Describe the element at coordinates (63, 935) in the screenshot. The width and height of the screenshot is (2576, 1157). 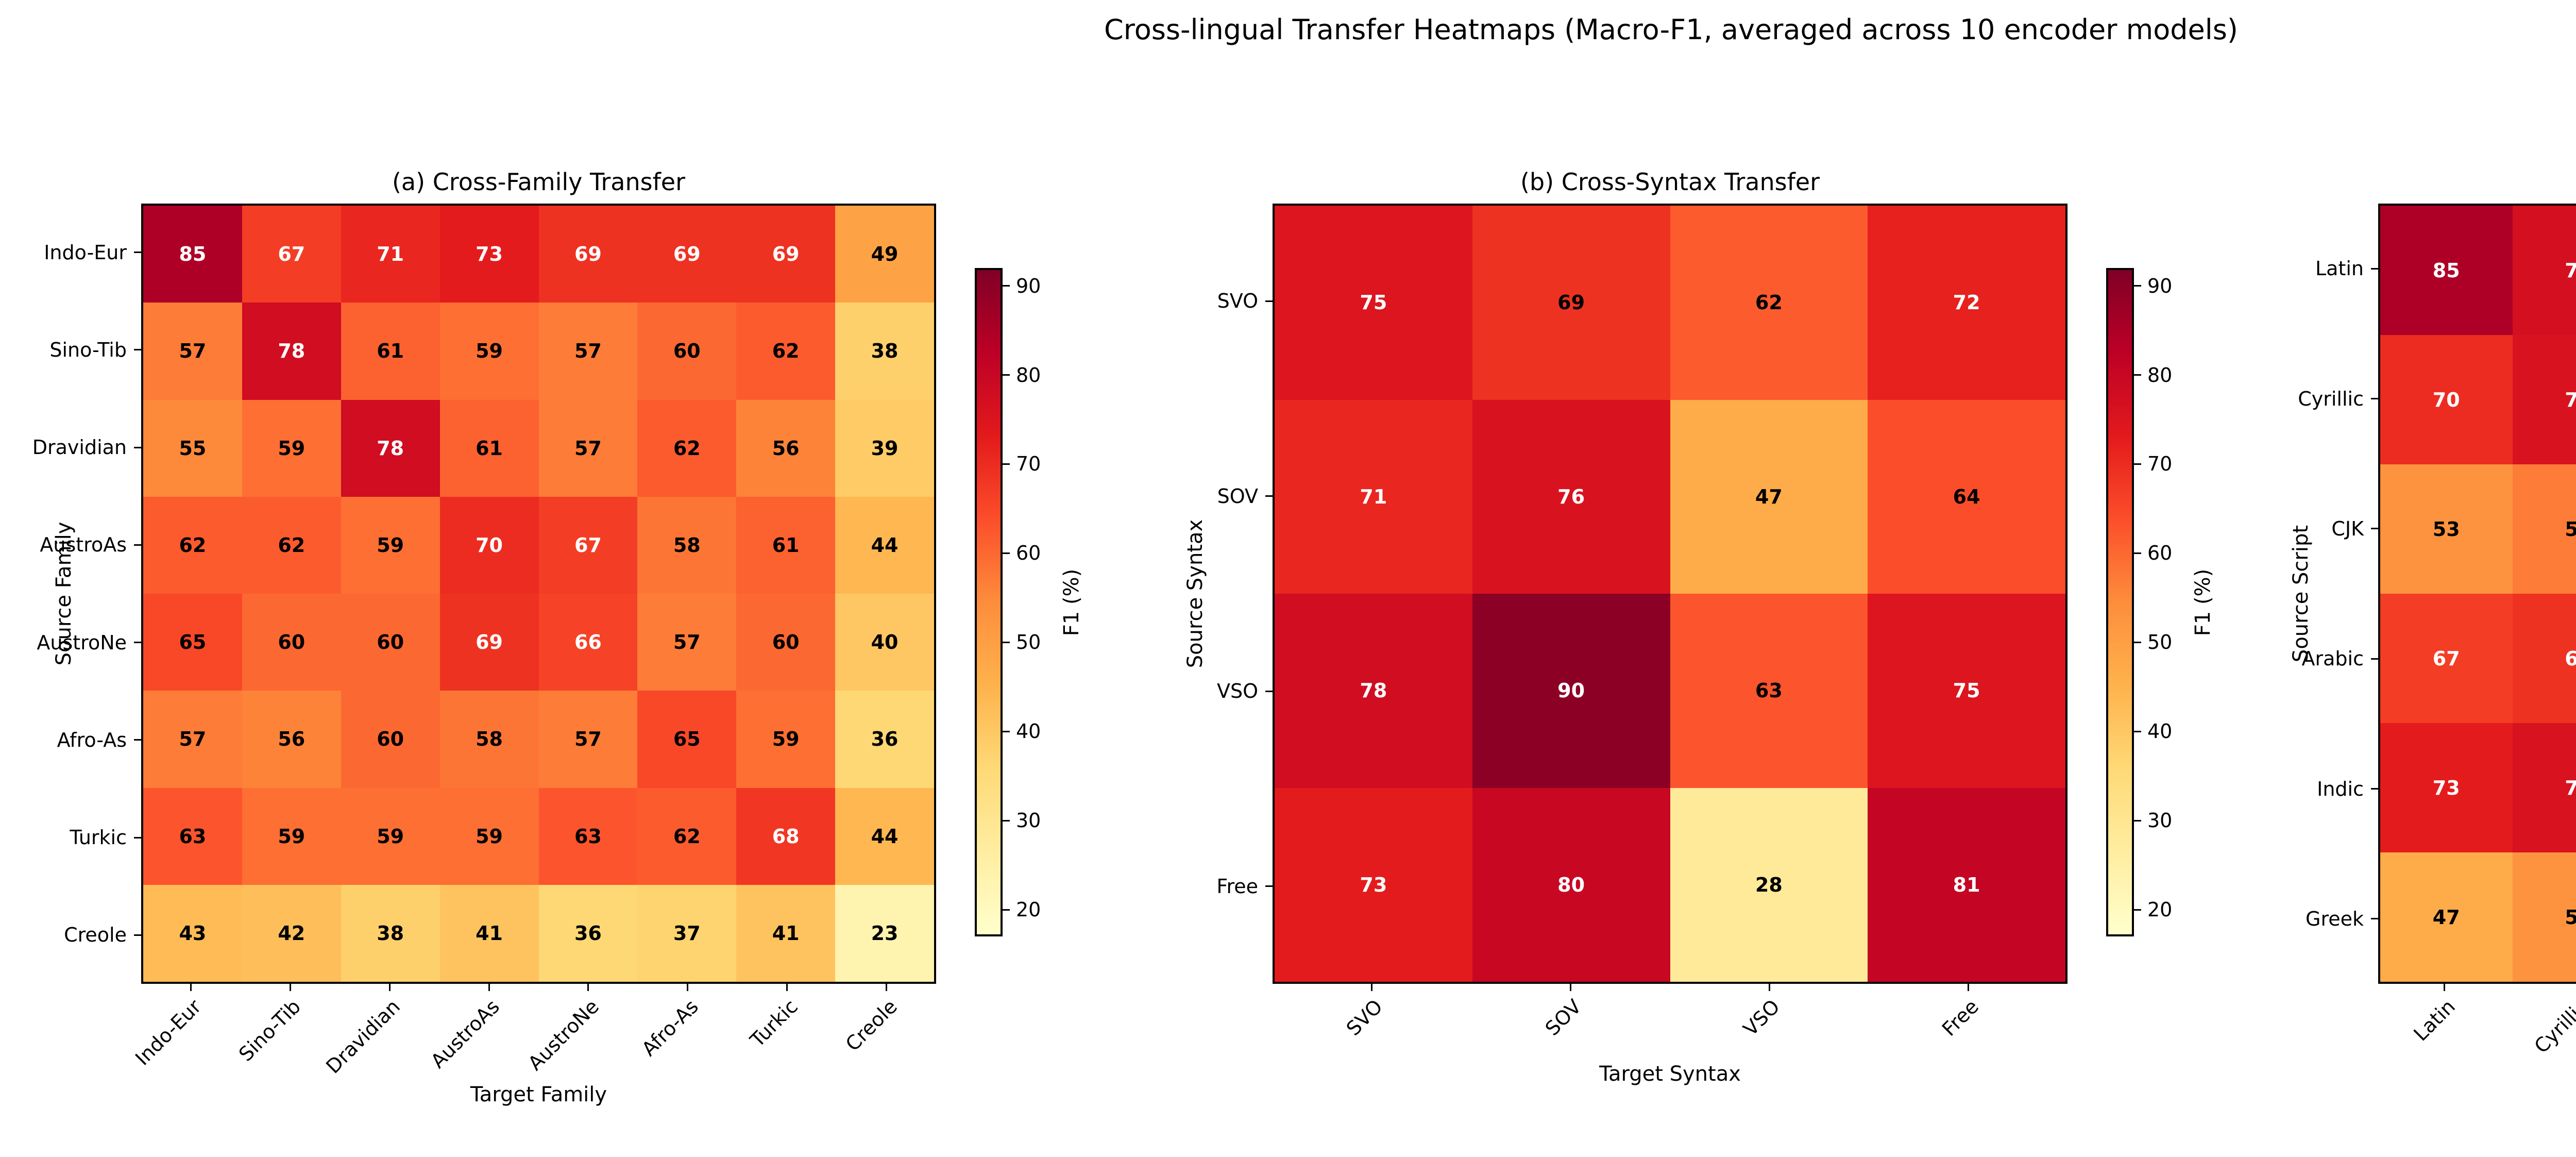
I see `y-tick-label: Creole` at that location.